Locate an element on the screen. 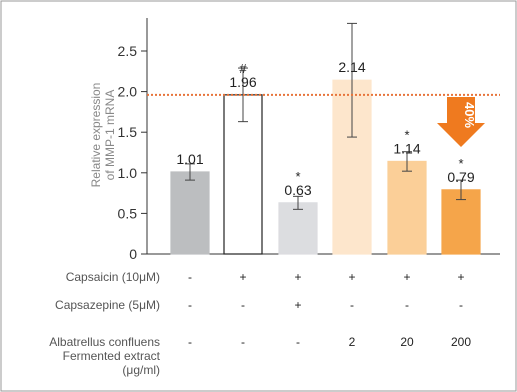 Image resolution: width=517 pixels, height=392 pixels. y-tick-label: 1.0 is located at coordinates (128, 173).